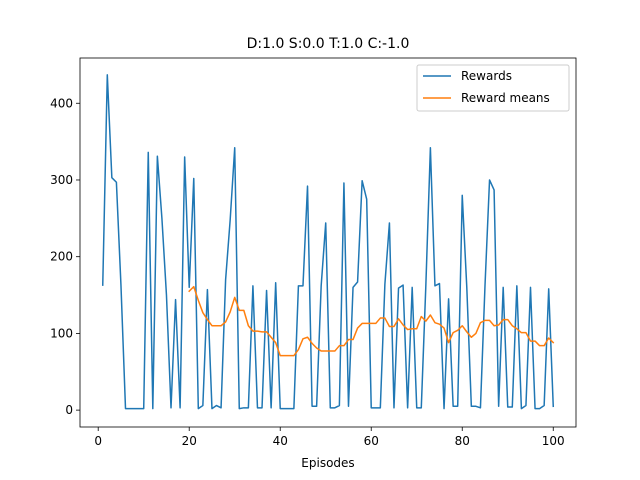 This screenshot has height=480, width=640. I want to click on y-tick-label: 0, so click(69, 410).